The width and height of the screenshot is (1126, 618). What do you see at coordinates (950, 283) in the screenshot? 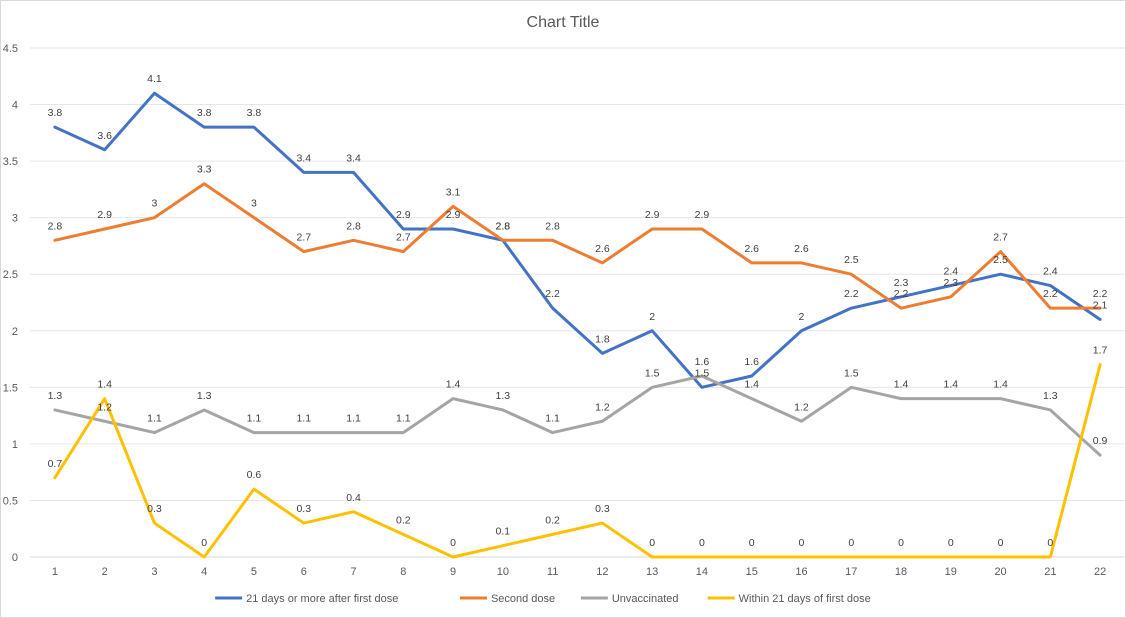
I see `data-label: 2.3` at bounding box center [950, 283].